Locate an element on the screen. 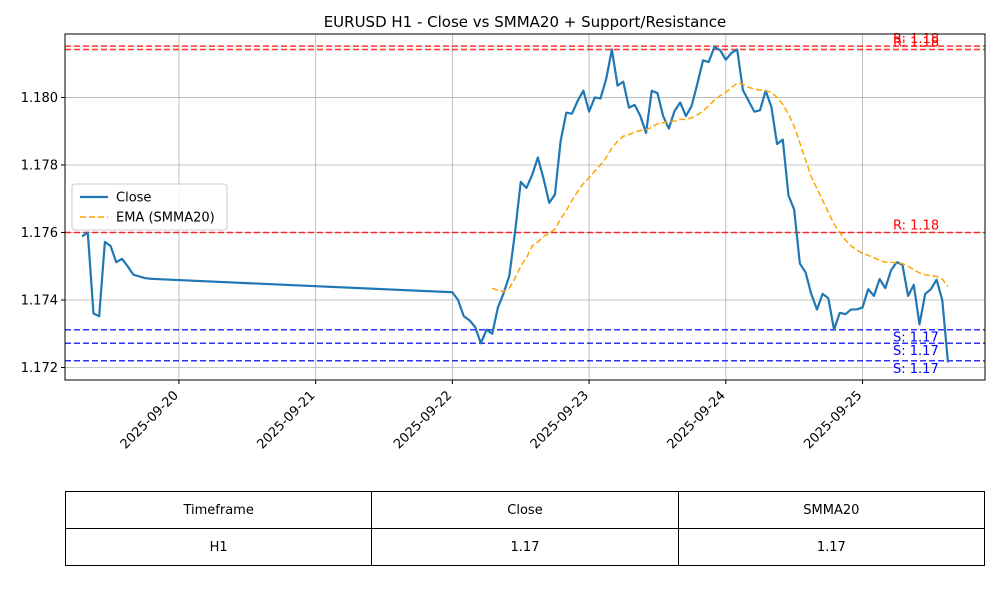 This screenshot has width=1000, height=600. table-header-row: Timeframe Close SMMA20 is located at coordinates (525, 510).